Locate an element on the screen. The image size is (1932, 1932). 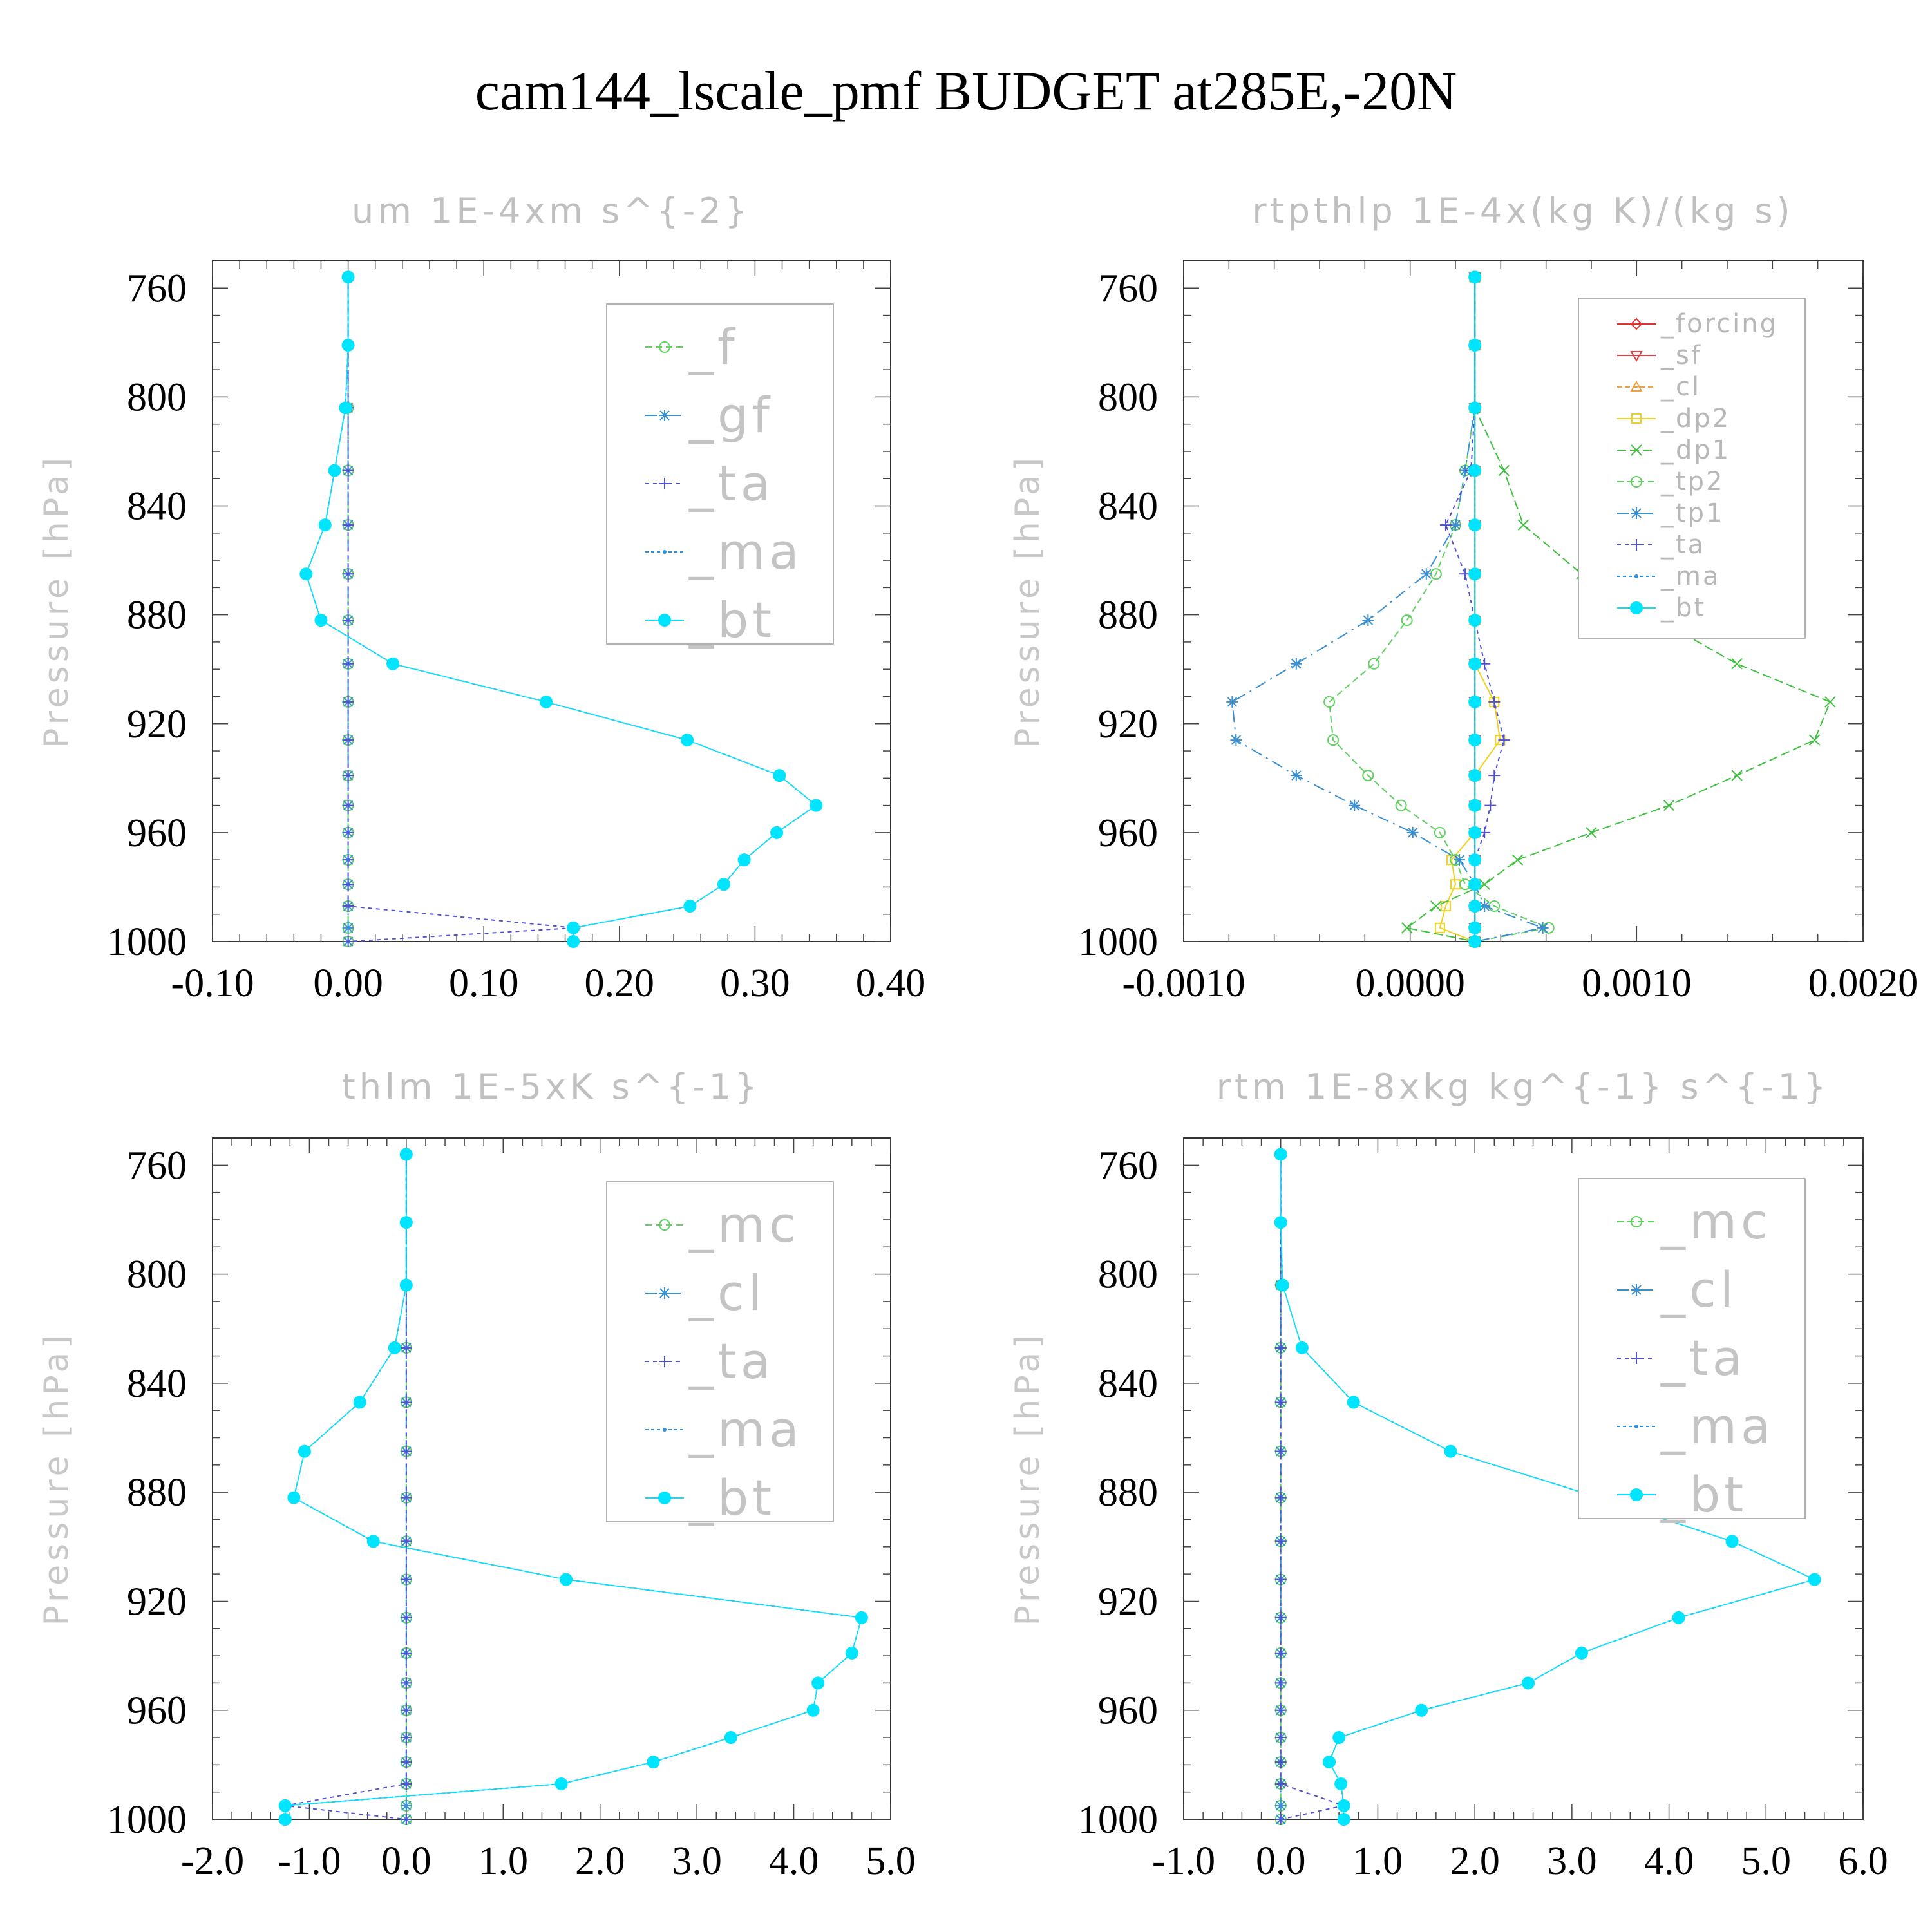
y-tick-label: 840 is located at coordinates (157, 1384).